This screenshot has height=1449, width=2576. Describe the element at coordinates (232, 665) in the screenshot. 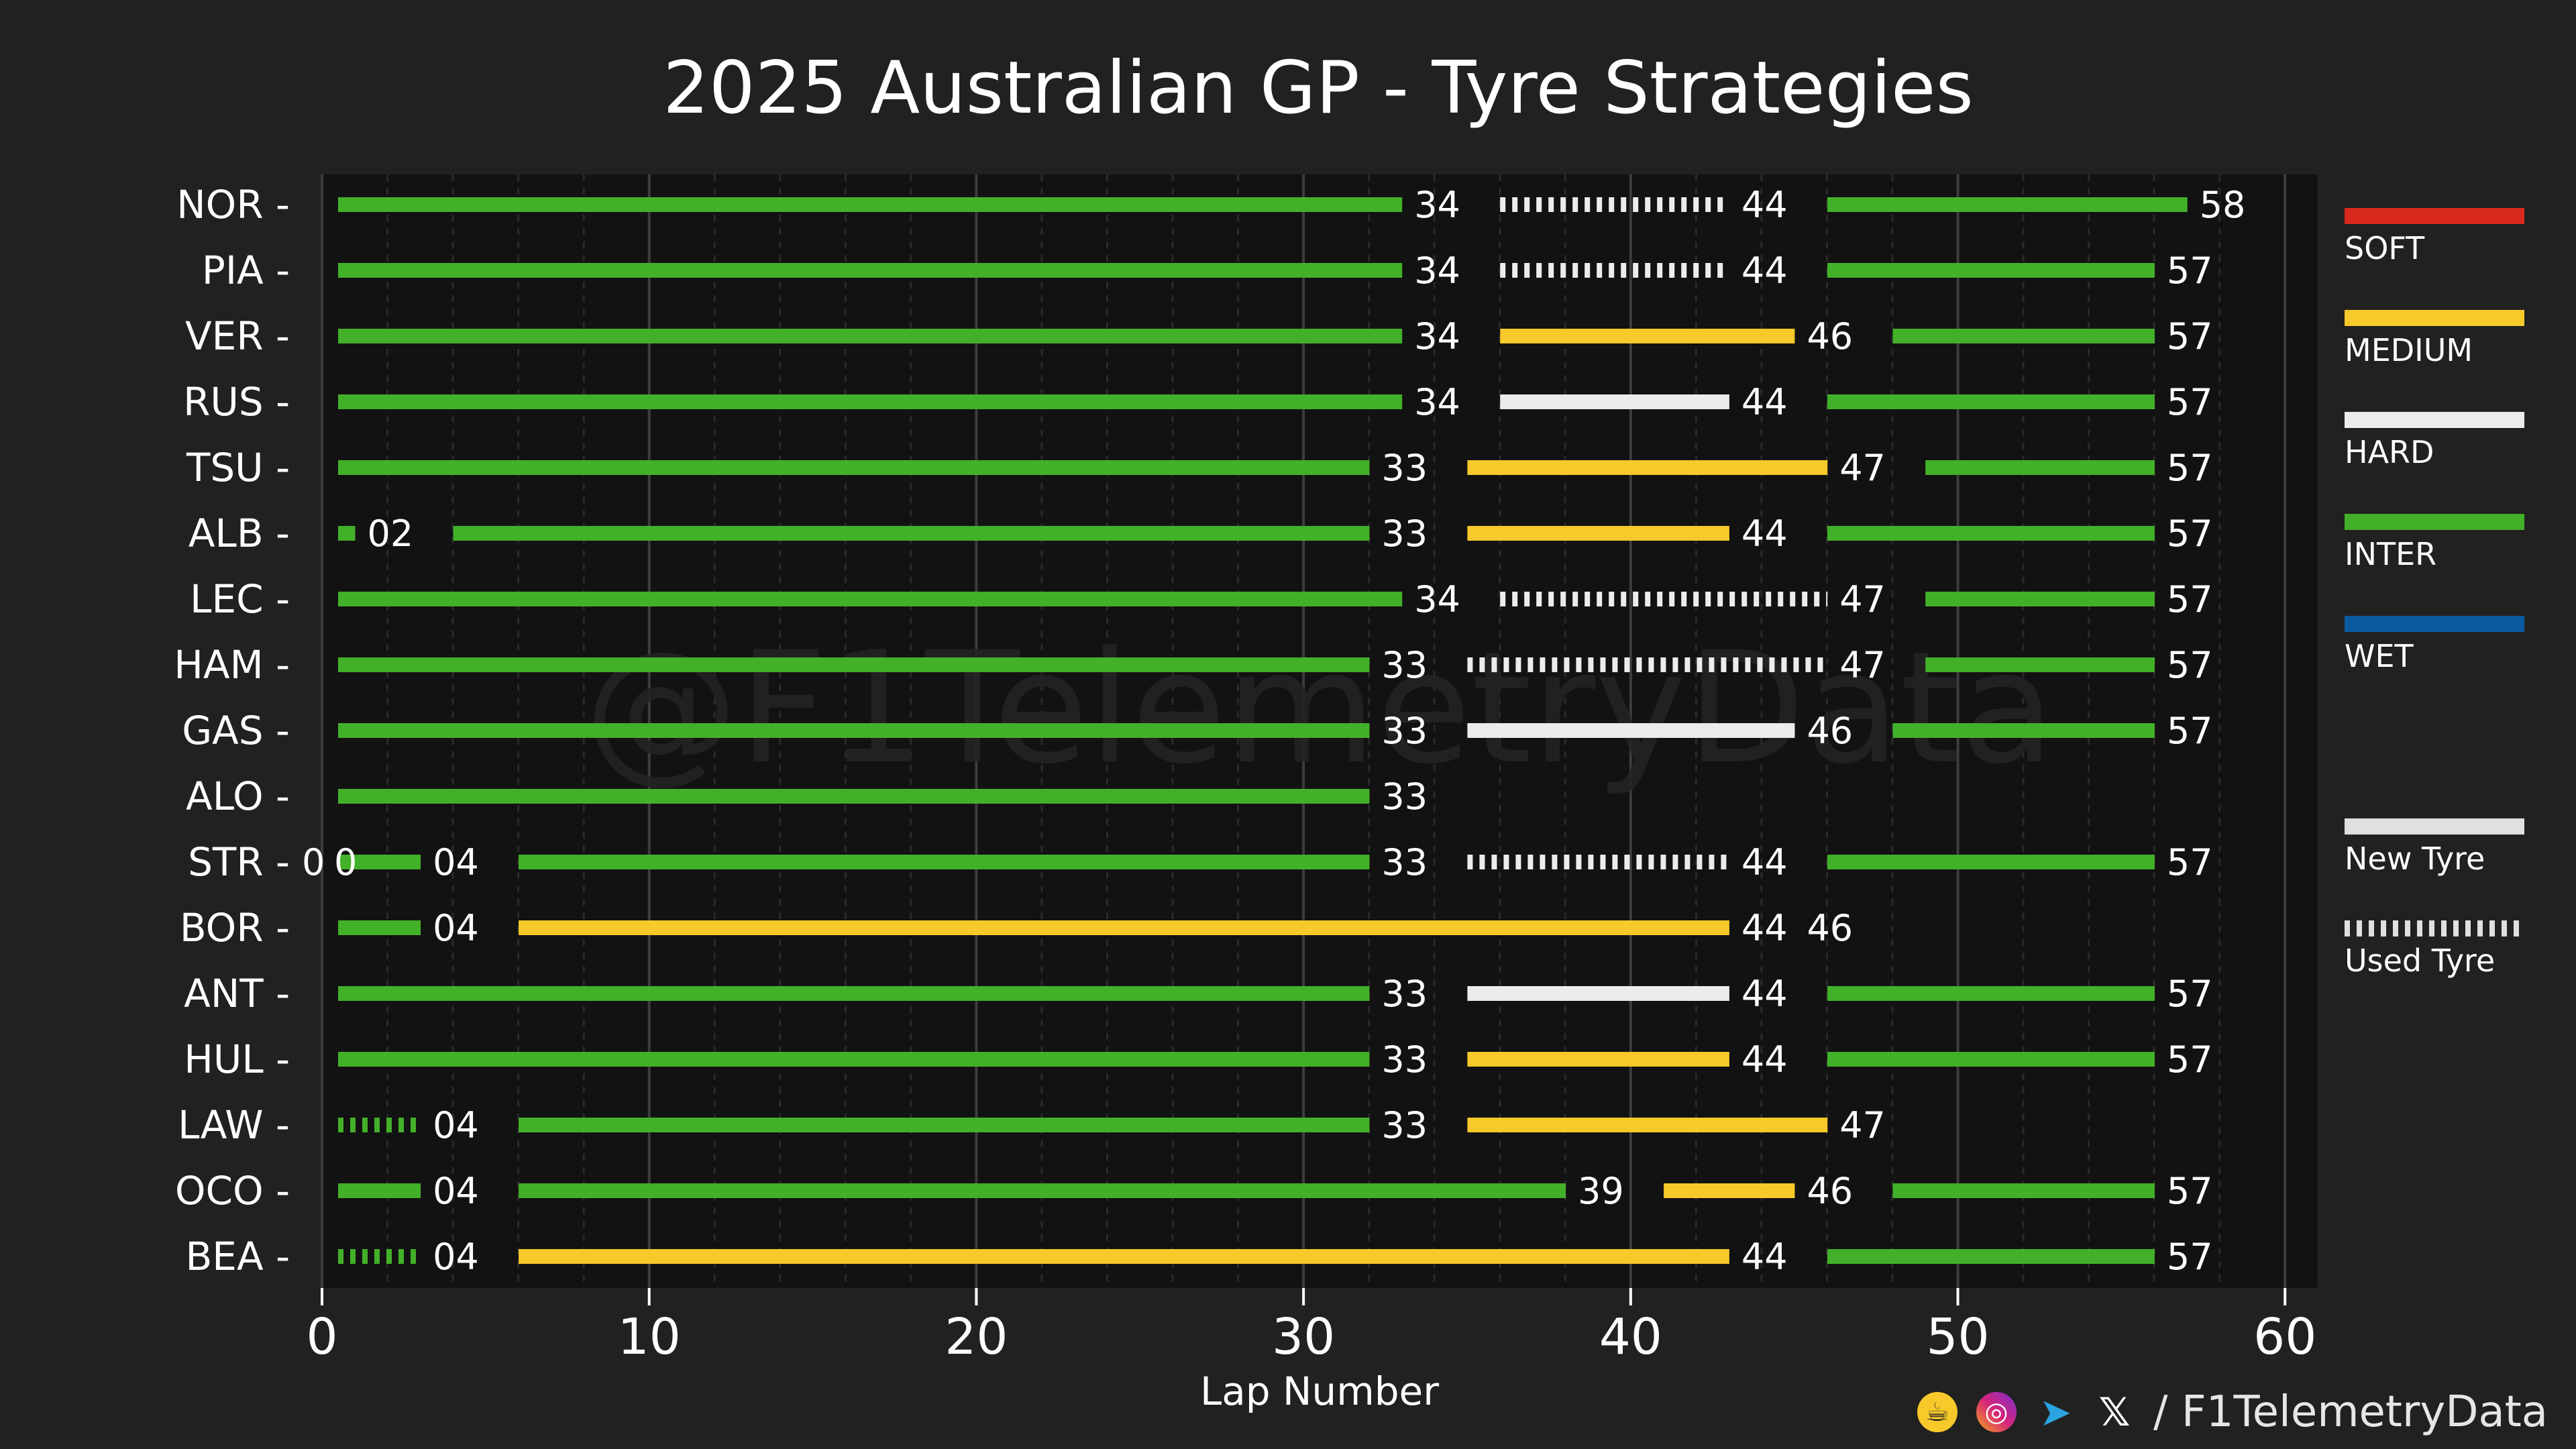

I see `y-tick-label: HAM -` at that location.